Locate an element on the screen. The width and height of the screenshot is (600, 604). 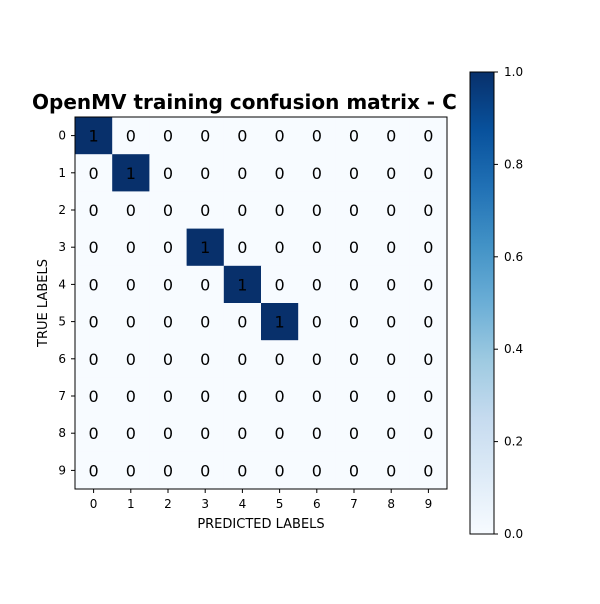
cell-value-0-3: 0 is located at coordinates (205, 136).